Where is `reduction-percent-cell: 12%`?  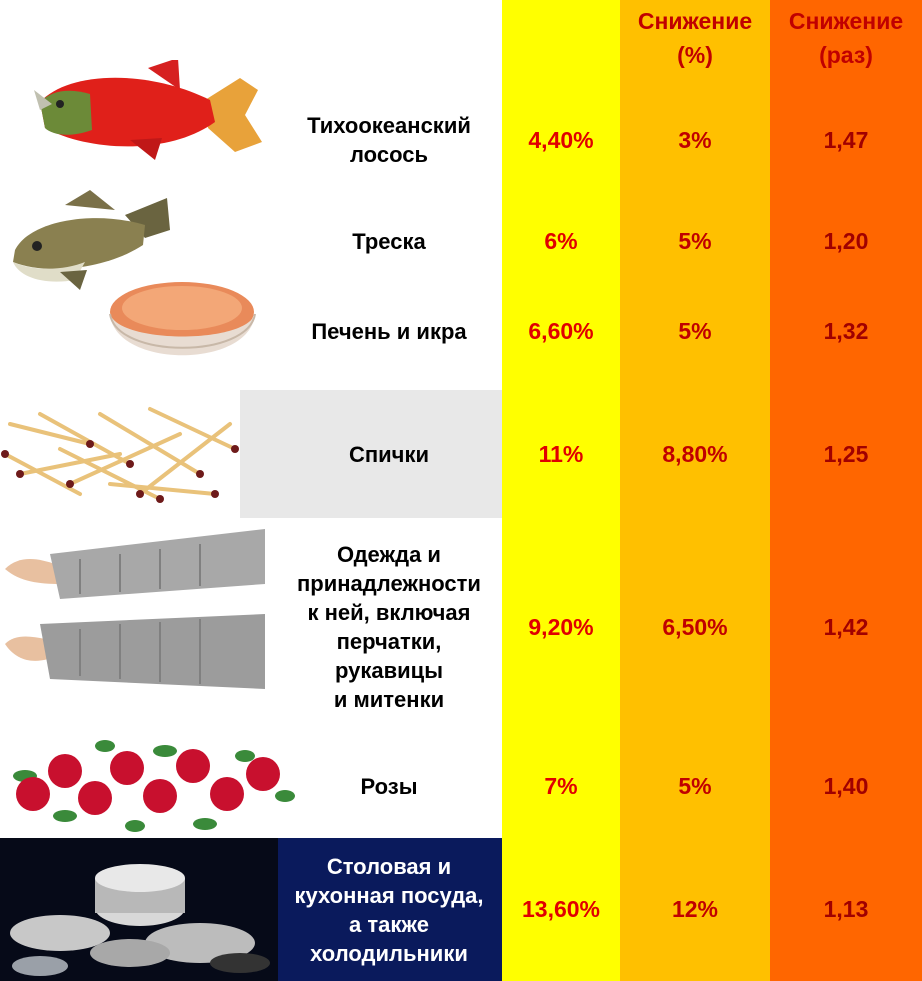
reduction-percent-cell: 12% is located at coordinates (695, 909).